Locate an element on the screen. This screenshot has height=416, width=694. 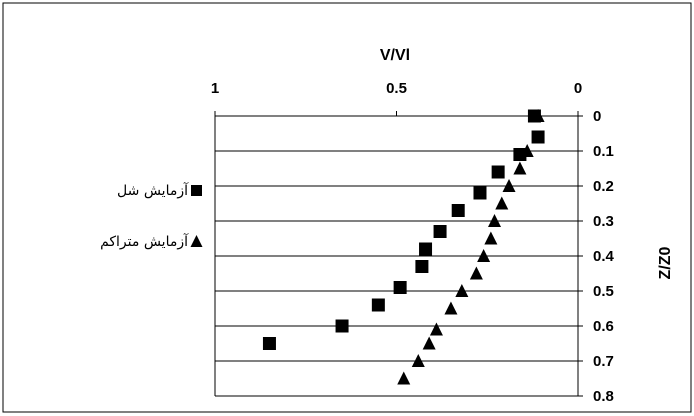
legend-label-loose: آزمایش شل is located at coordinates (153, 190).